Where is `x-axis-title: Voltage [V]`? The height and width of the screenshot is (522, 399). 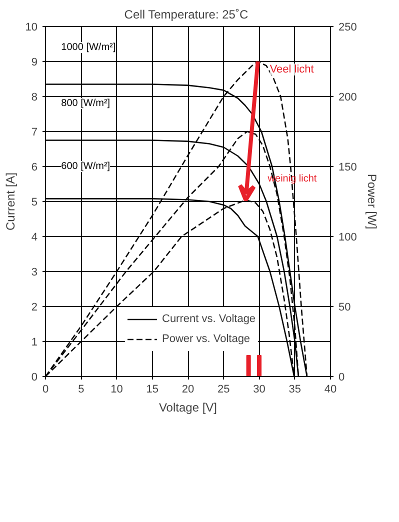 x-axis-title: Voltage [V] is located at coordinates (188, 407).